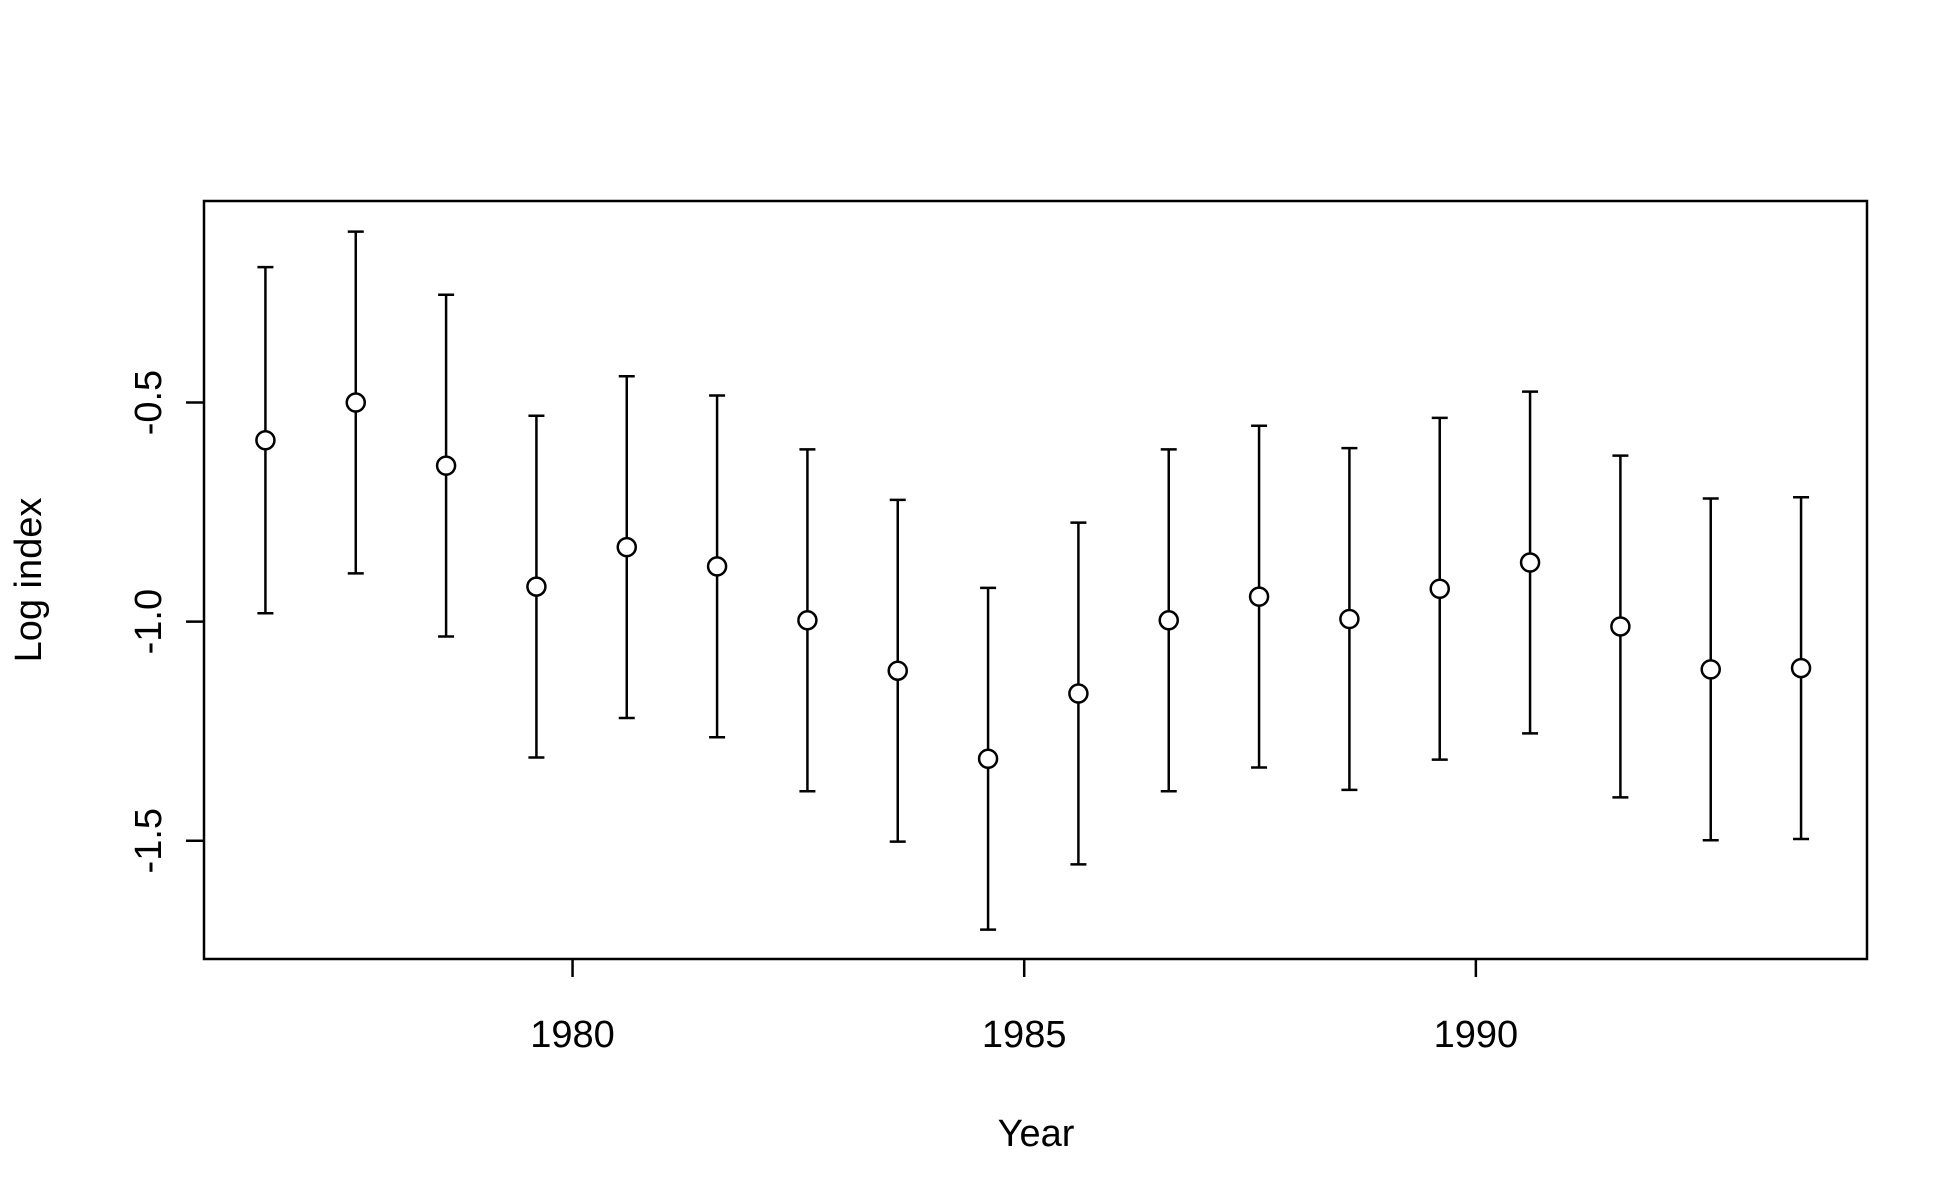  Describe the element at coordinates (149, 621) in the screenshot. I see `y-tick-label: -1.0` at that location.